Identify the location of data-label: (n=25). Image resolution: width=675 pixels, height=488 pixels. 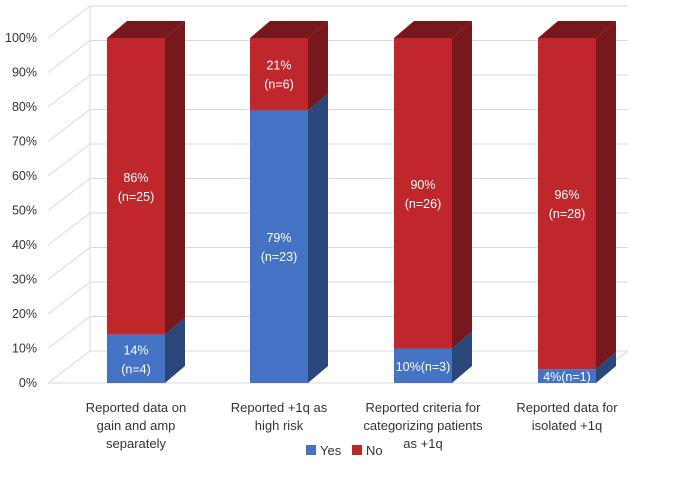
(136, 197).